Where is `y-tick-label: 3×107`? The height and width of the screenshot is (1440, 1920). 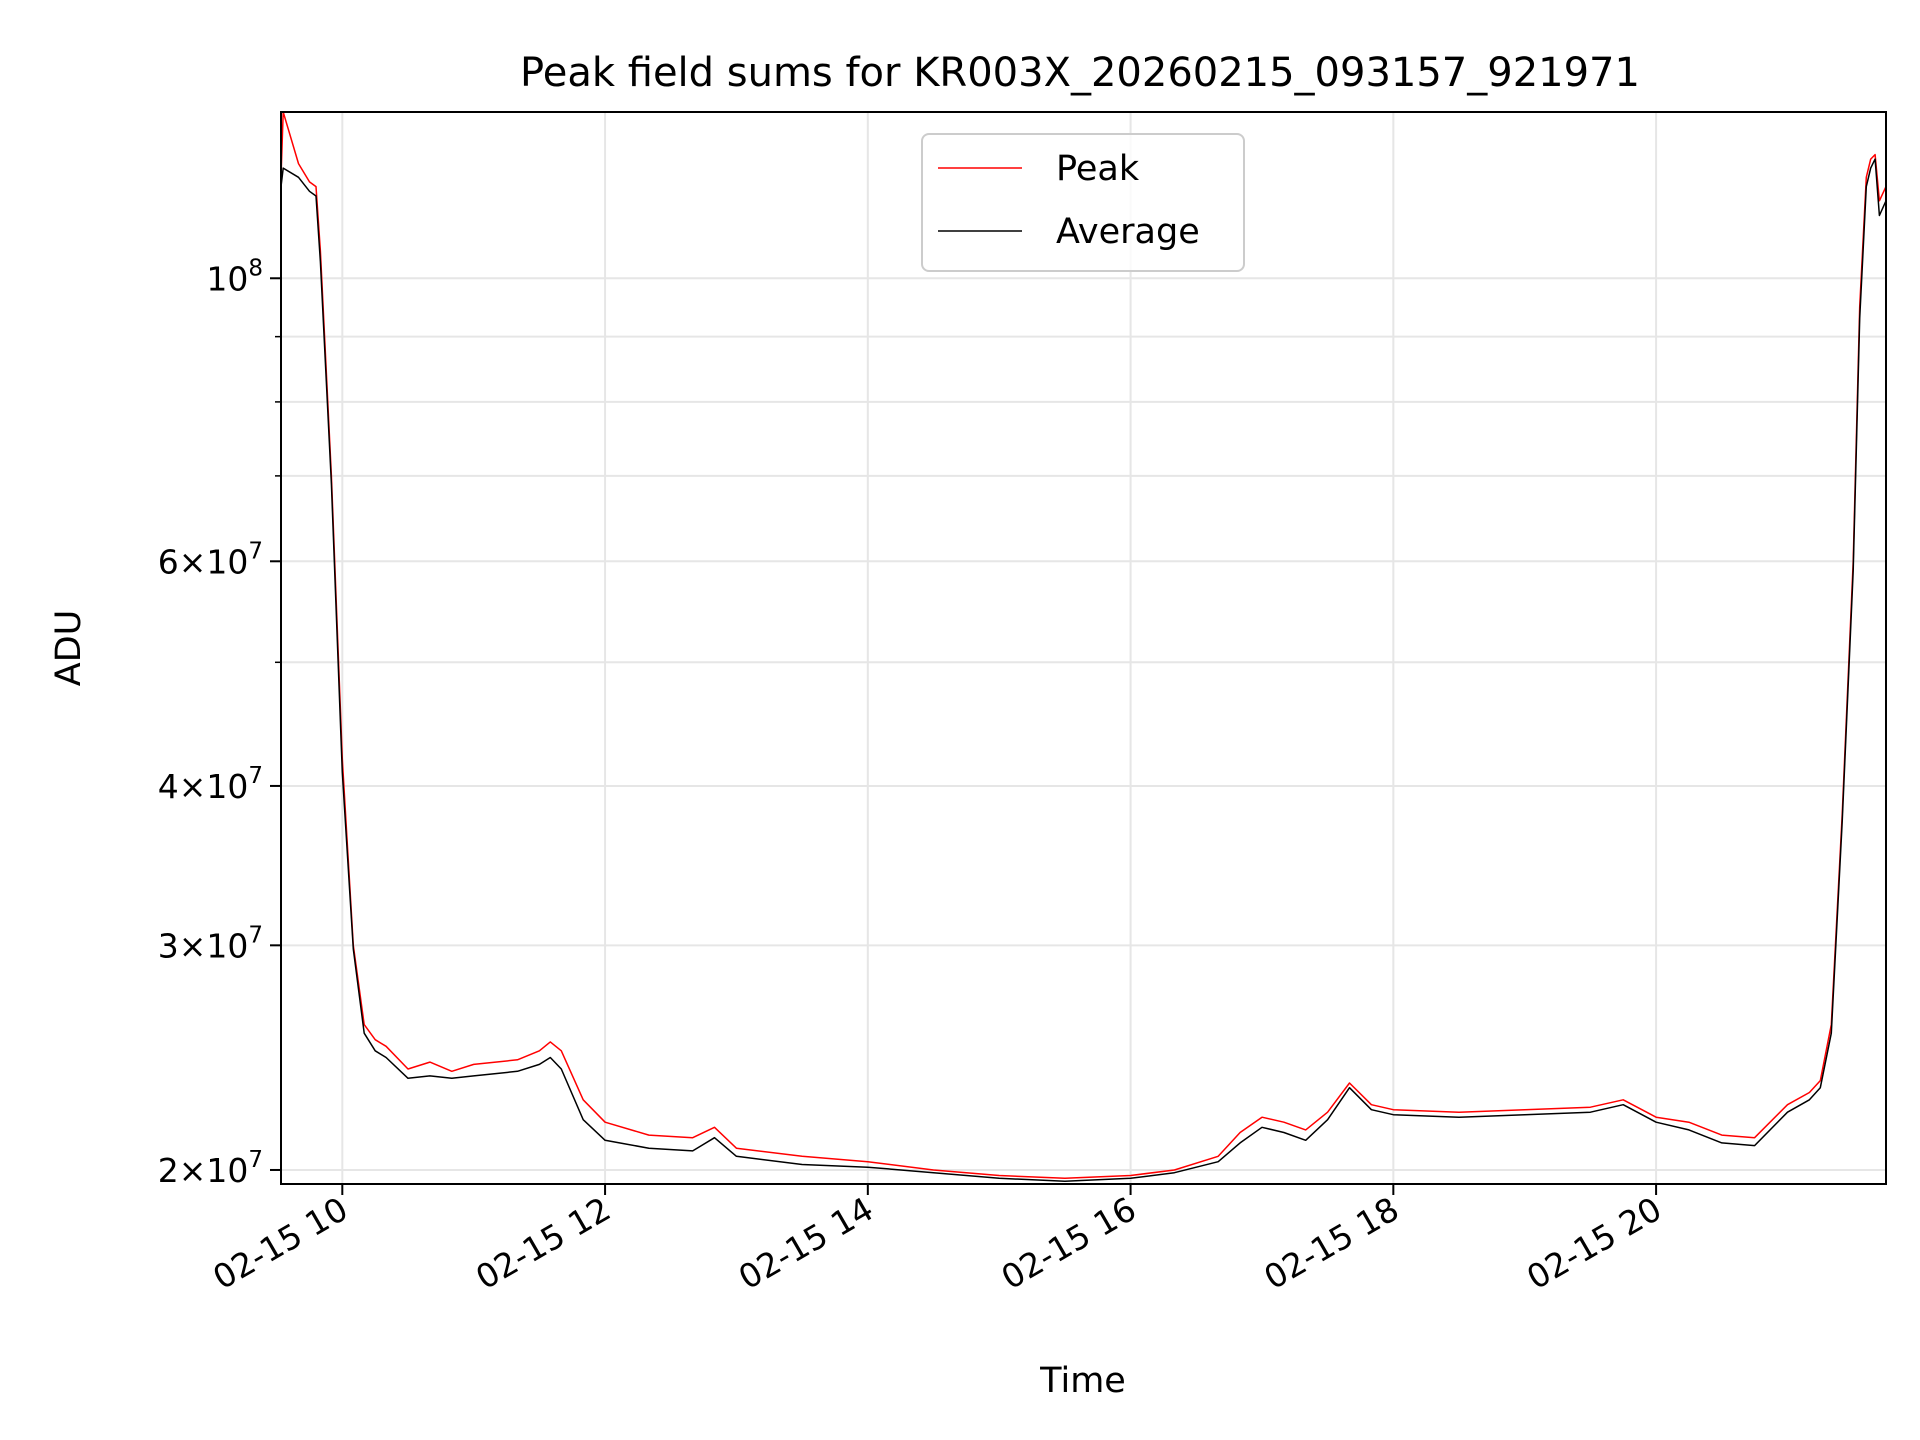
y-tick-label: 3×107 is located at coordinates (210, 943).